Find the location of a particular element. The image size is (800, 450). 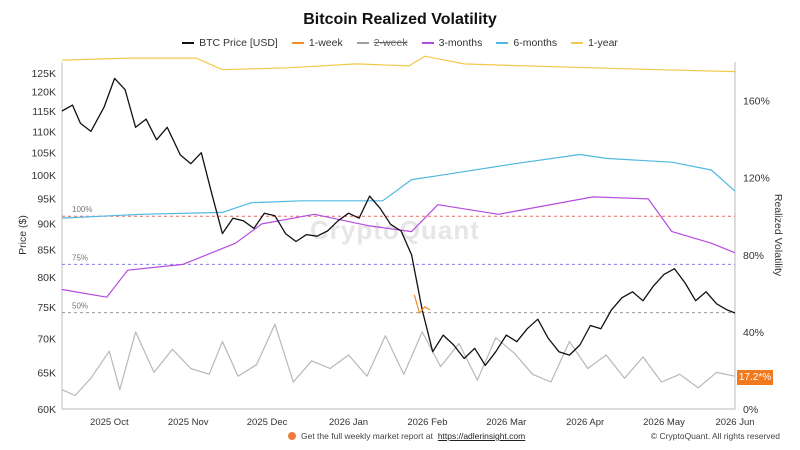

series-line-1-year is located at coordinates (398, 64).